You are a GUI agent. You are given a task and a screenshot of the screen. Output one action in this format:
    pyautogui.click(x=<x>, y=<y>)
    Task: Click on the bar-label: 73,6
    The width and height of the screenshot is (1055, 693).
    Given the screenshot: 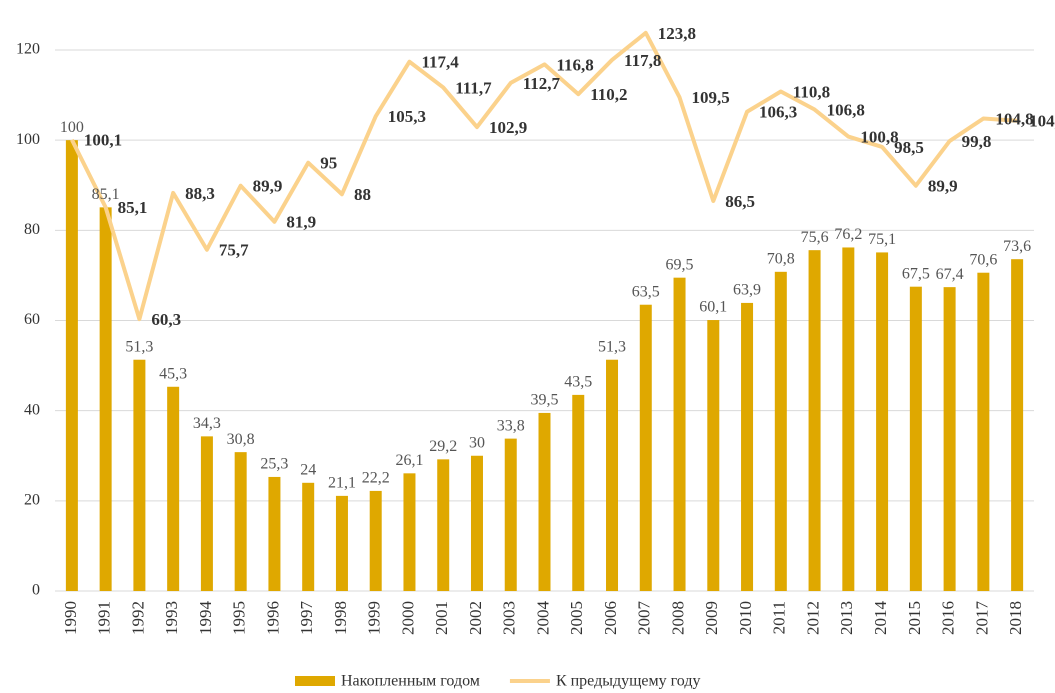 What is the action you would take?
    pyautogui.click(x=1017, y=246)
    